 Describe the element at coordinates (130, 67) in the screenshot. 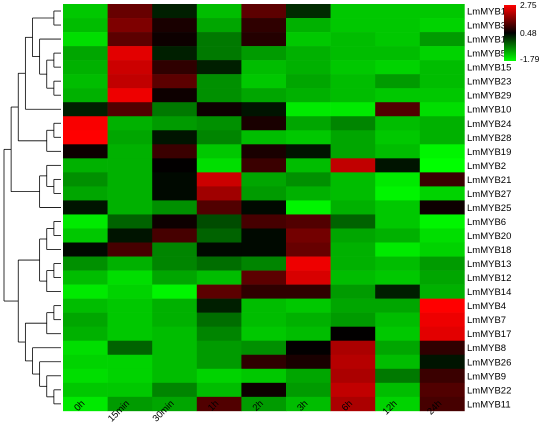

I see `heatmap-cell-lmmyb15-15min` at that location.